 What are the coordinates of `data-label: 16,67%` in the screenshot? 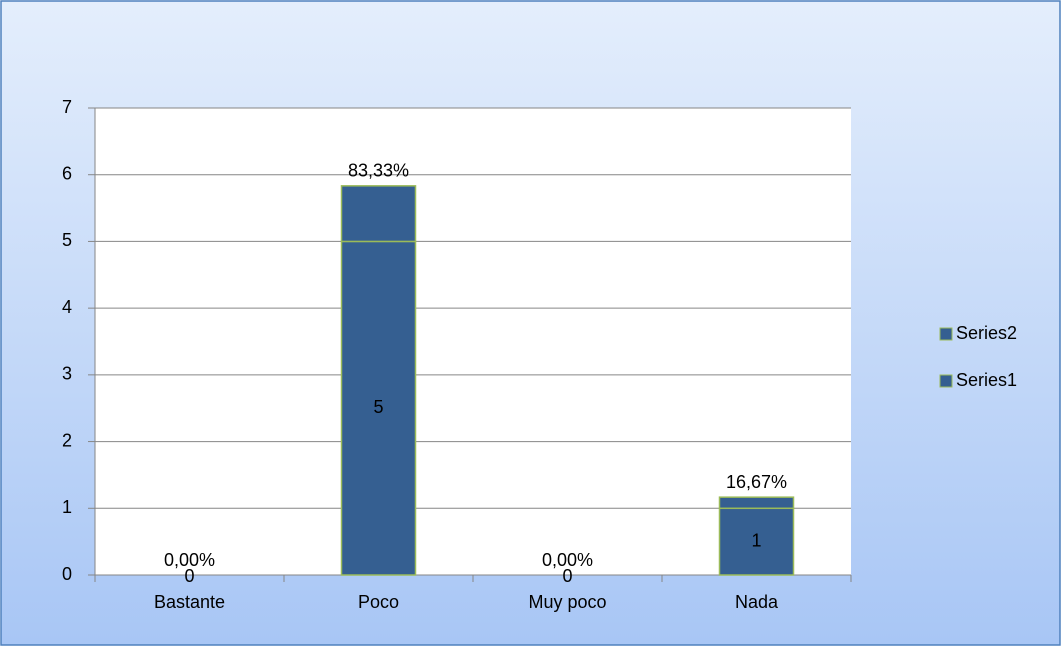 It's located at (756, 482).